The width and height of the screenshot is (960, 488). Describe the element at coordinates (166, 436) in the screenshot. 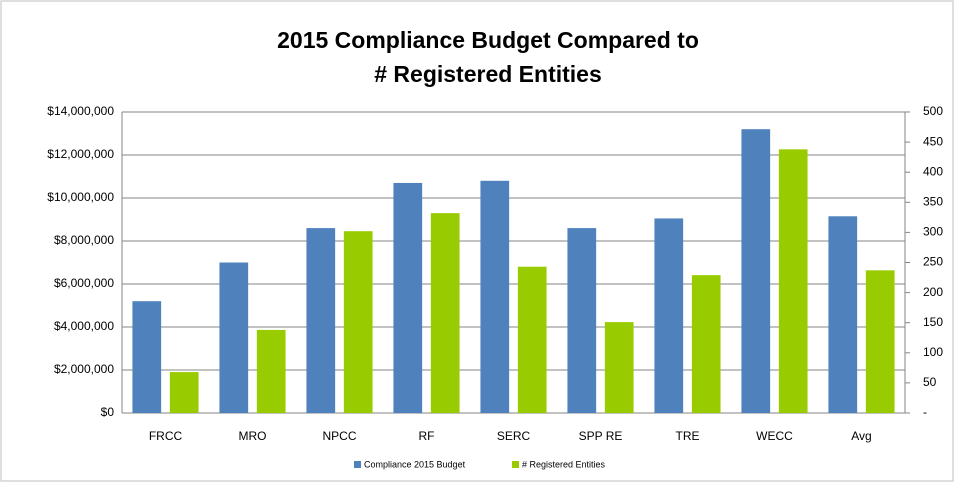

I see `x-tick-label: FRCC` at that location.